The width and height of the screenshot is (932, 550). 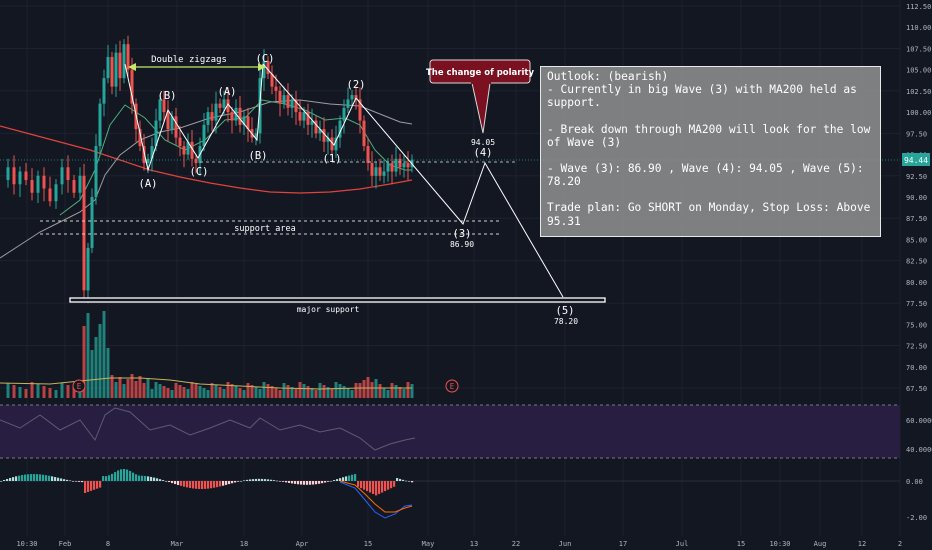 What do you see at coordinates (565, 544) in the screenshot?
I see `time-tick-10: Jun` at bounding box center [565, 544].